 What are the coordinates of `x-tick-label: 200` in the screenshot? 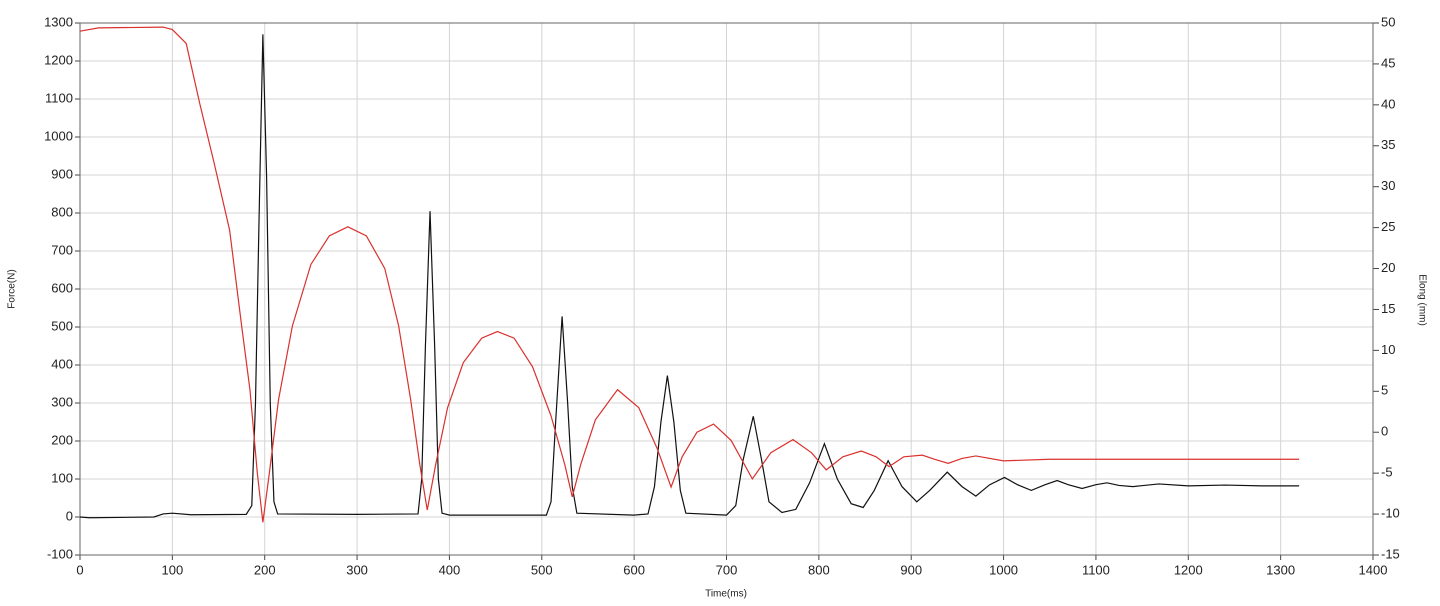 It's located at (265, 569).